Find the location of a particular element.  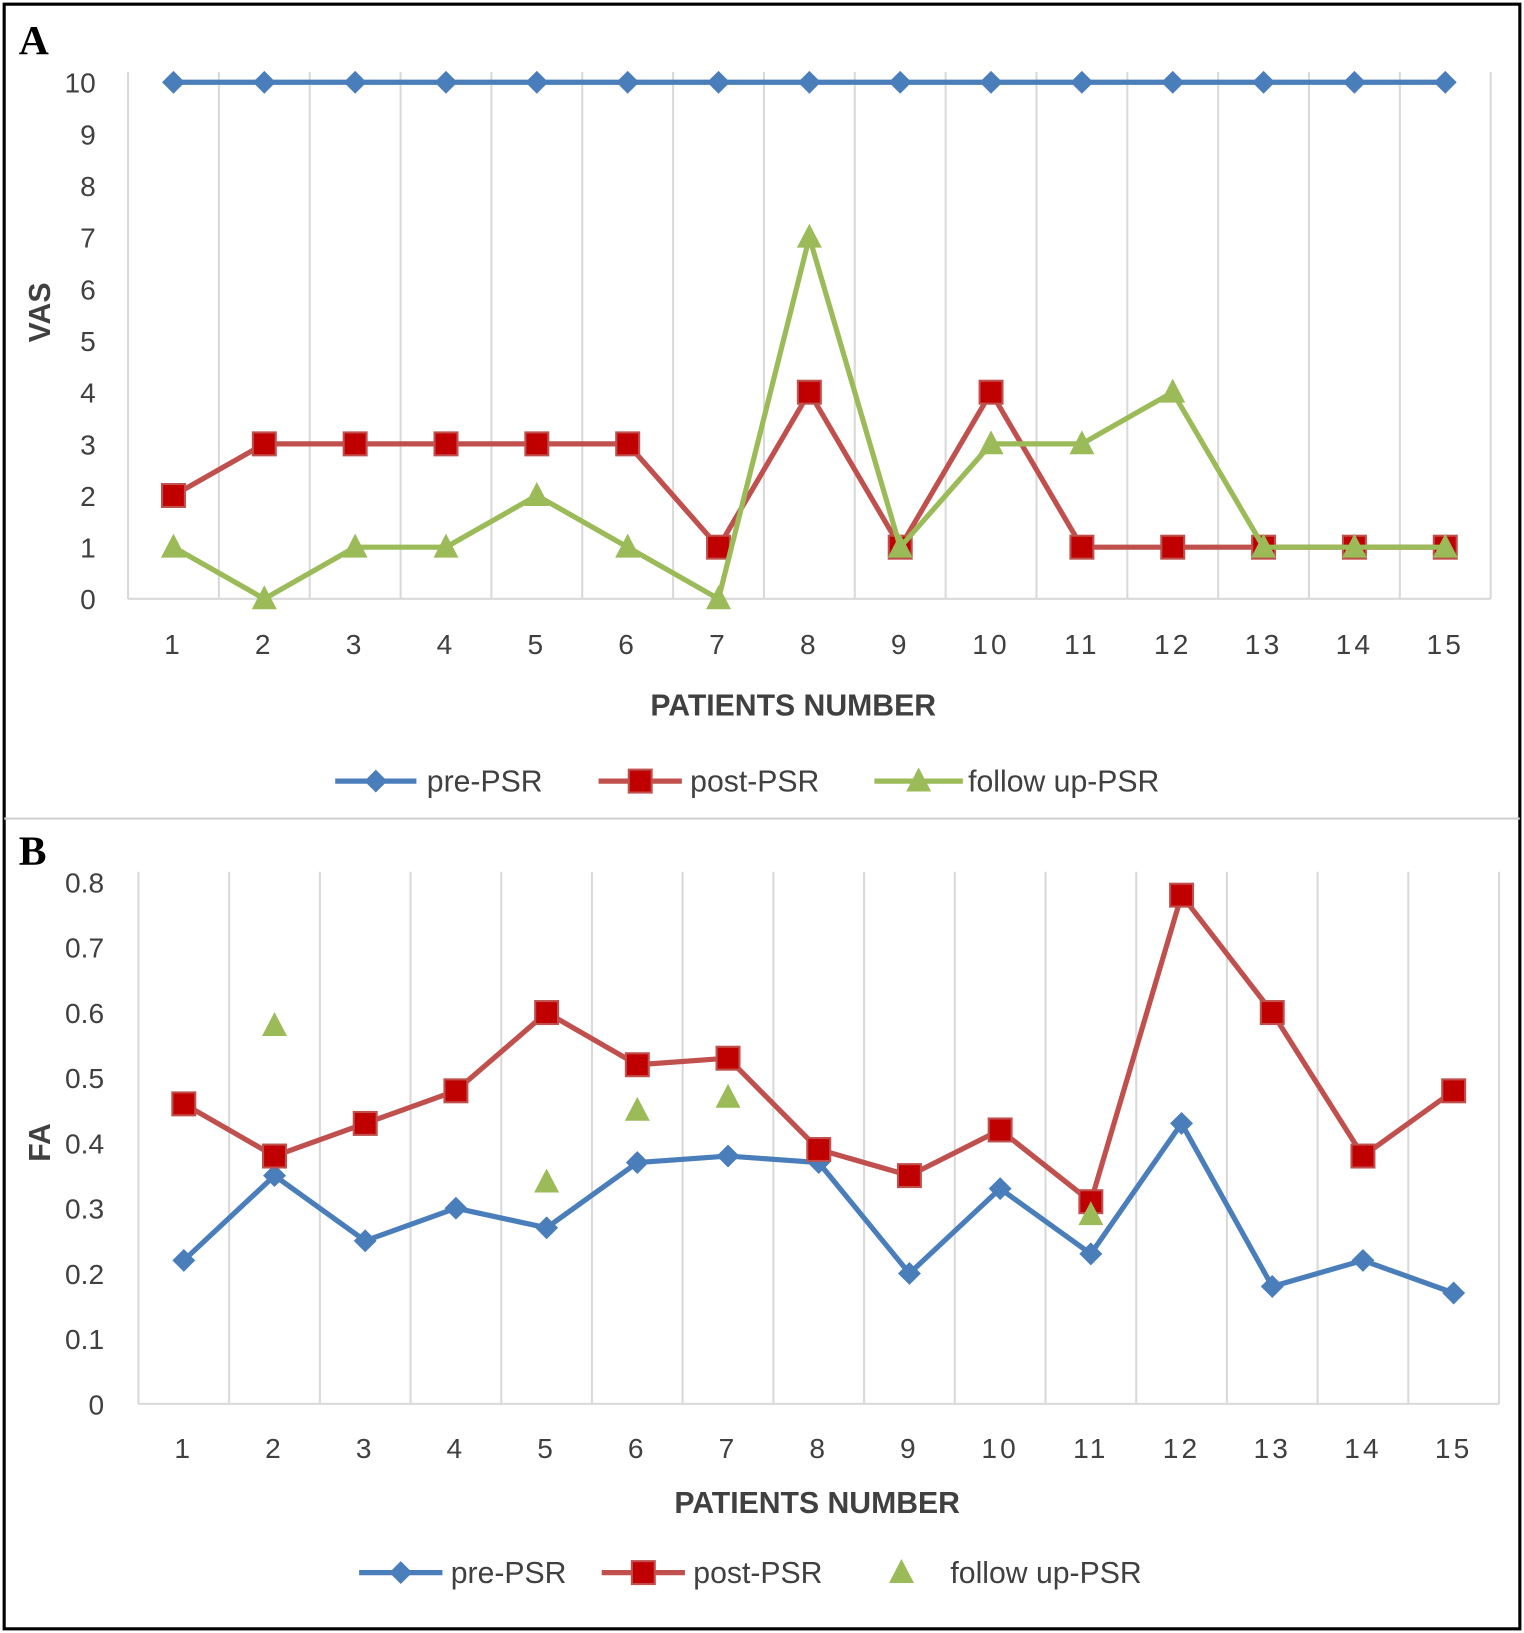

x-tick-label: 2 is located at coordinates (264, 644).